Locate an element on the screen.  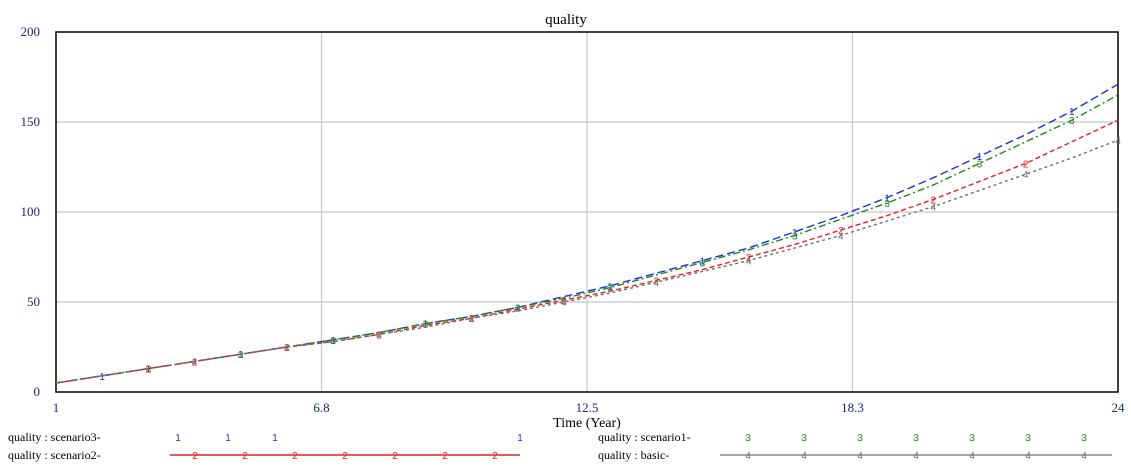
x-axis-title: Time (Year) is located at coordinates (587, 423).